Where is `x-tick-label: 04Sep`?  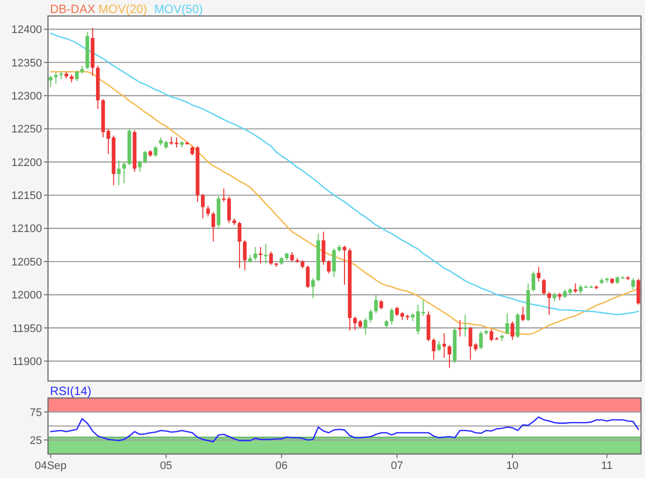
x-tick-label: 04Sep is located at coordinates (50, 466).